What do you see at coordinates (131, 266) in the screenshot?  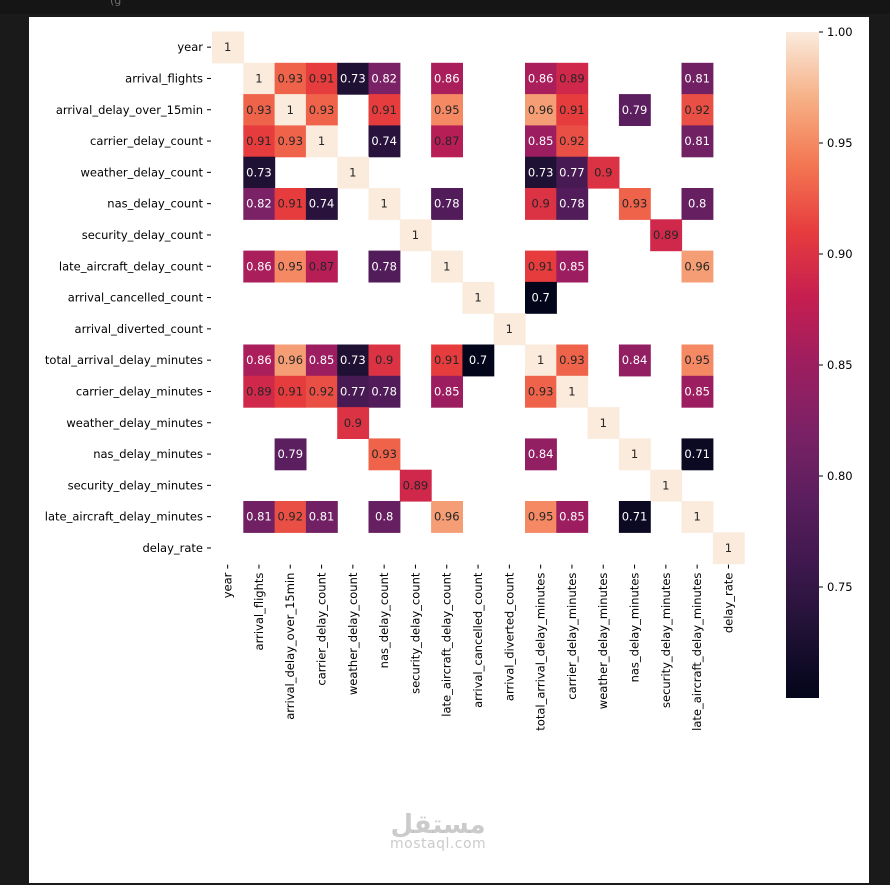 I see `y-tick-label: late_aircraft_delay_count` at bounding box center [131, 266].